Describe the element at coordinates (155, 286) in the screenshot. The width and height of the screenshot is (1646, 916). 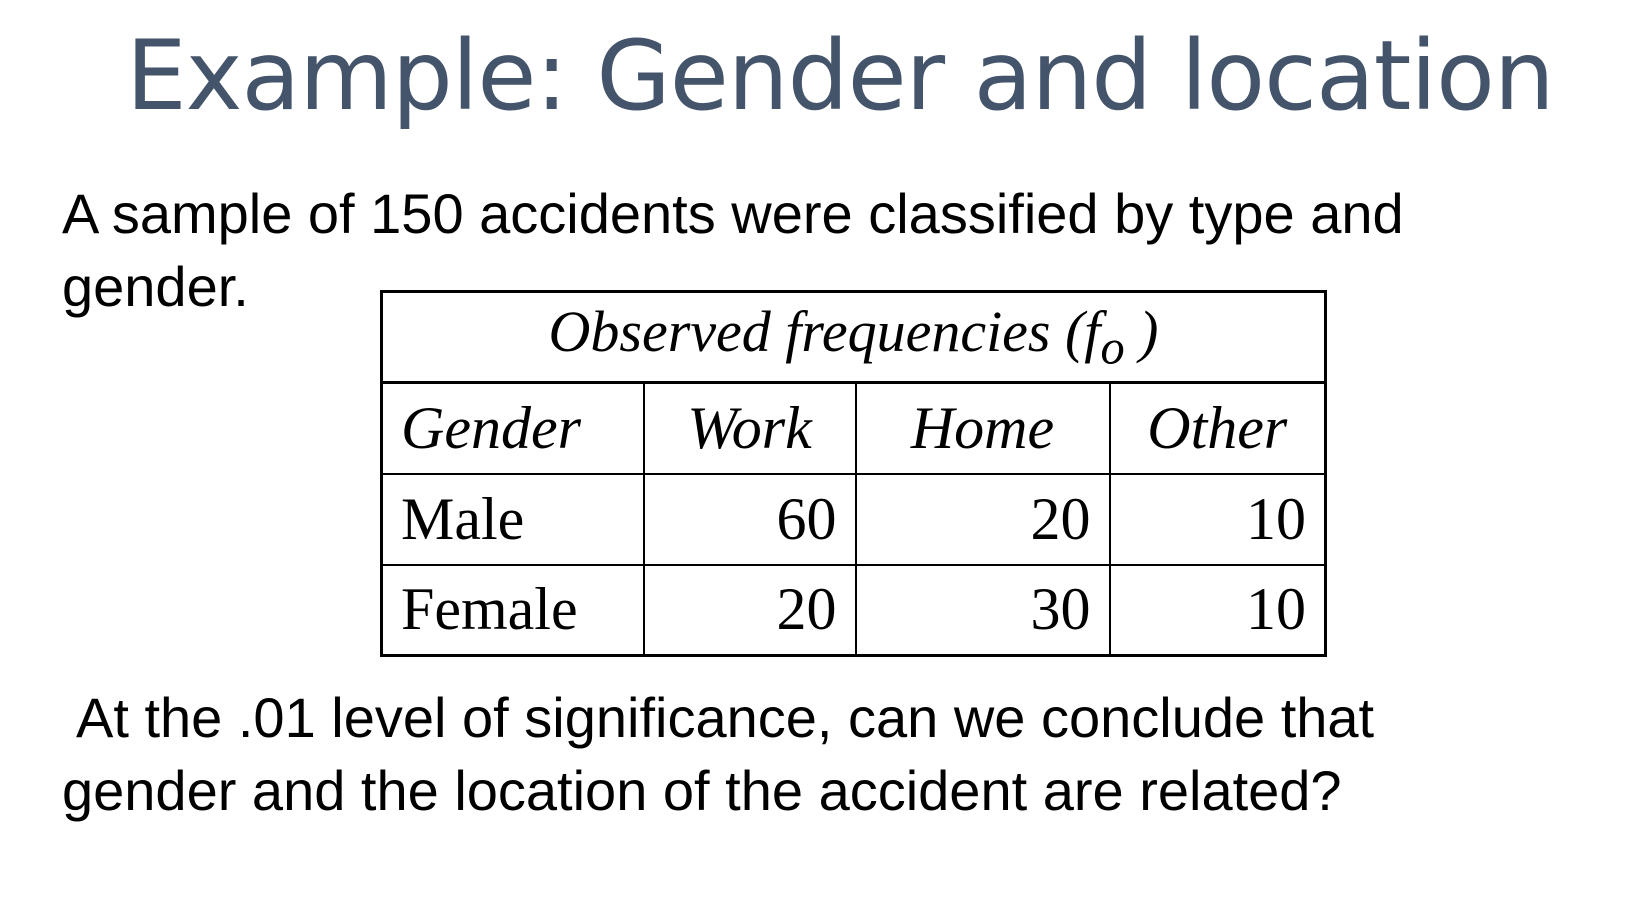
I see `intro-line-2: gender.` at that location.